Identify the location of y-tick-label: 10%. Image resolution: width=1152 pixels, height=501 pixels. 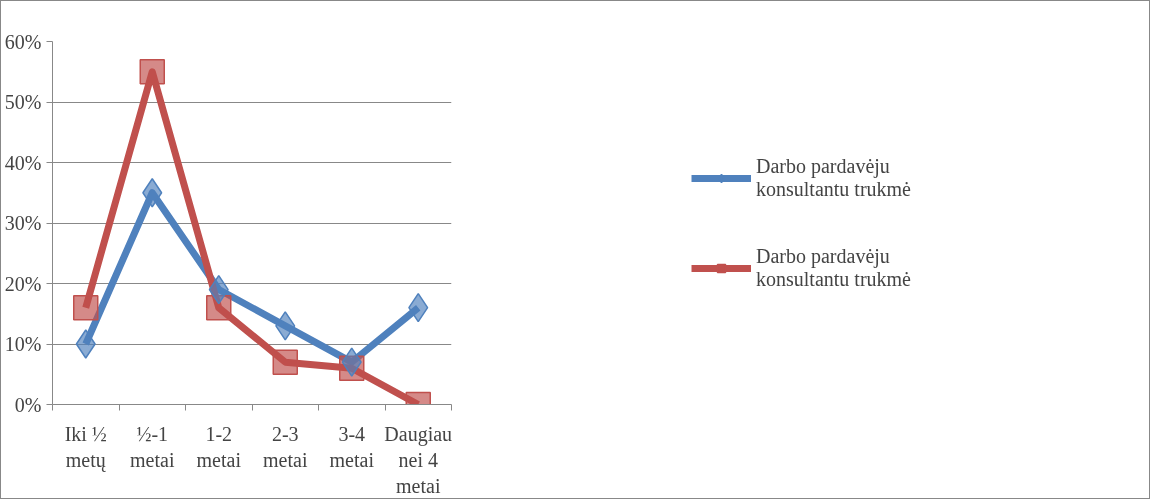
(23, 344).